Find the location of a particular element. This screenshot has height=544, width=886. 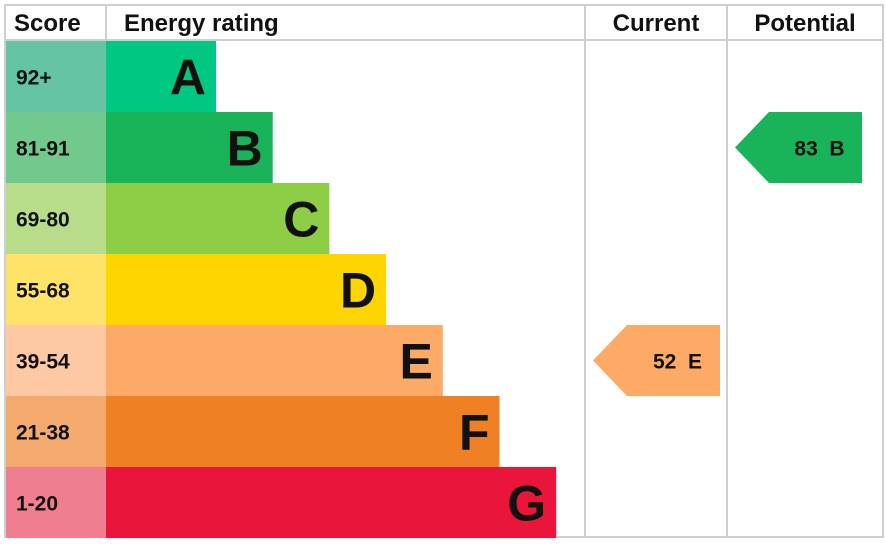

score-label: 92+ is located at coordinates (34, 78).